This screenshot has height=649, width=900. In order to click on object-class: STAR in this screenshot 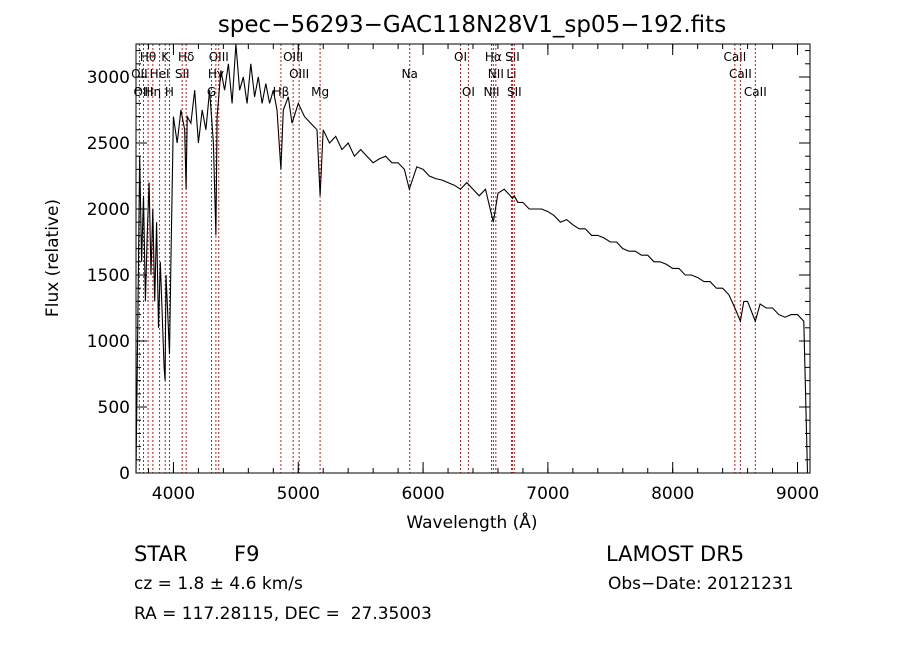, I will do `click(161, 554)`.